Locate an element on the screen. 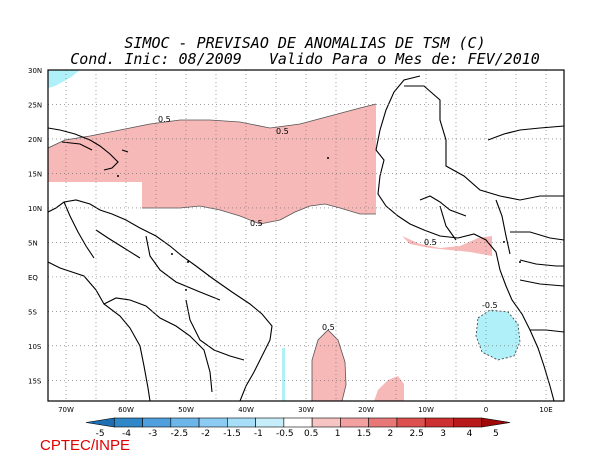  contour-line-south is located at coordinates (329, 365).